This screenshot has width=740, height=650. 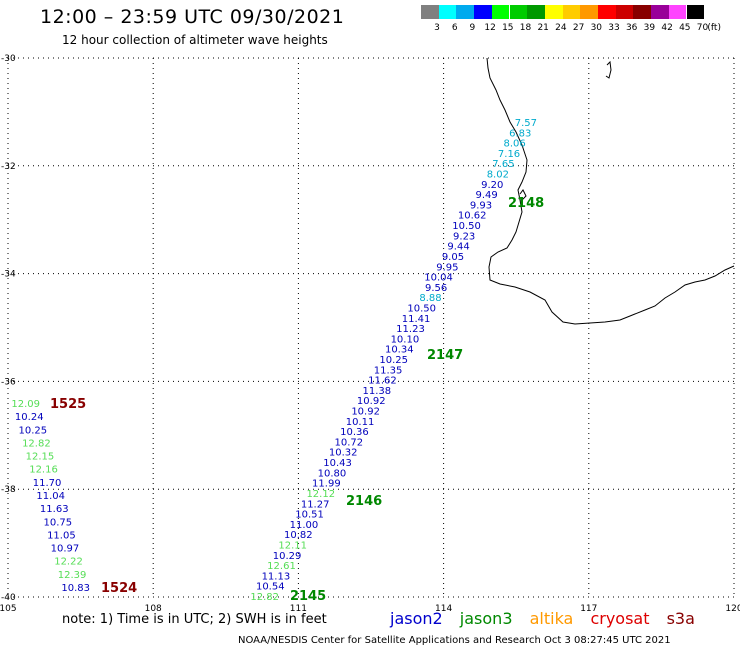 What do you see at coordinates (445, 355) in the screenshot?
I see `pass-time-2147: 2147` at bounding box center [445, 355].